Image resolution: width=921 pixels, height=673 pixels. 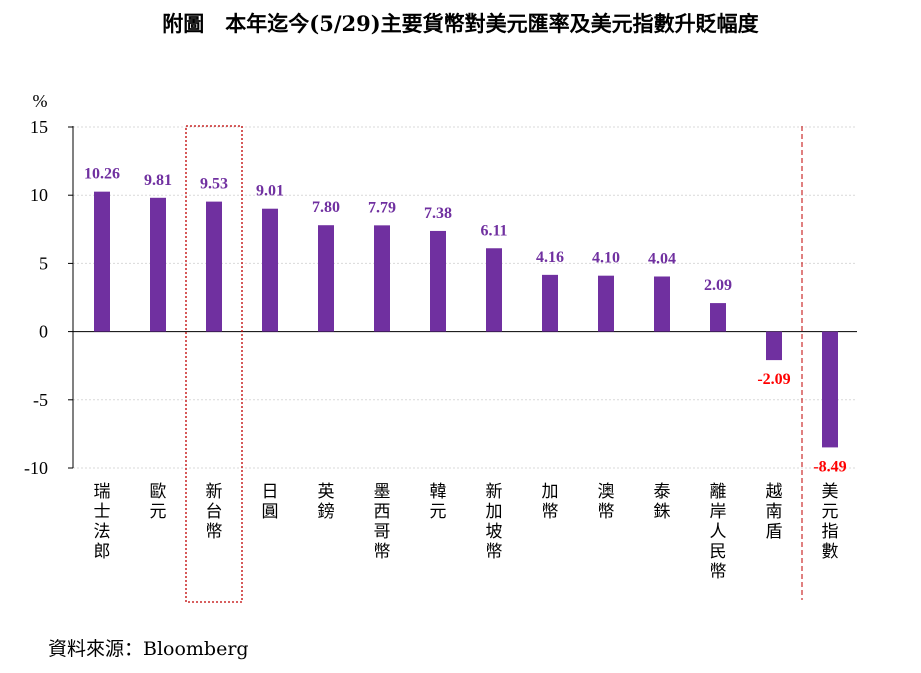 I want to click on data-label: 7.80, so click(x=326, y=207).